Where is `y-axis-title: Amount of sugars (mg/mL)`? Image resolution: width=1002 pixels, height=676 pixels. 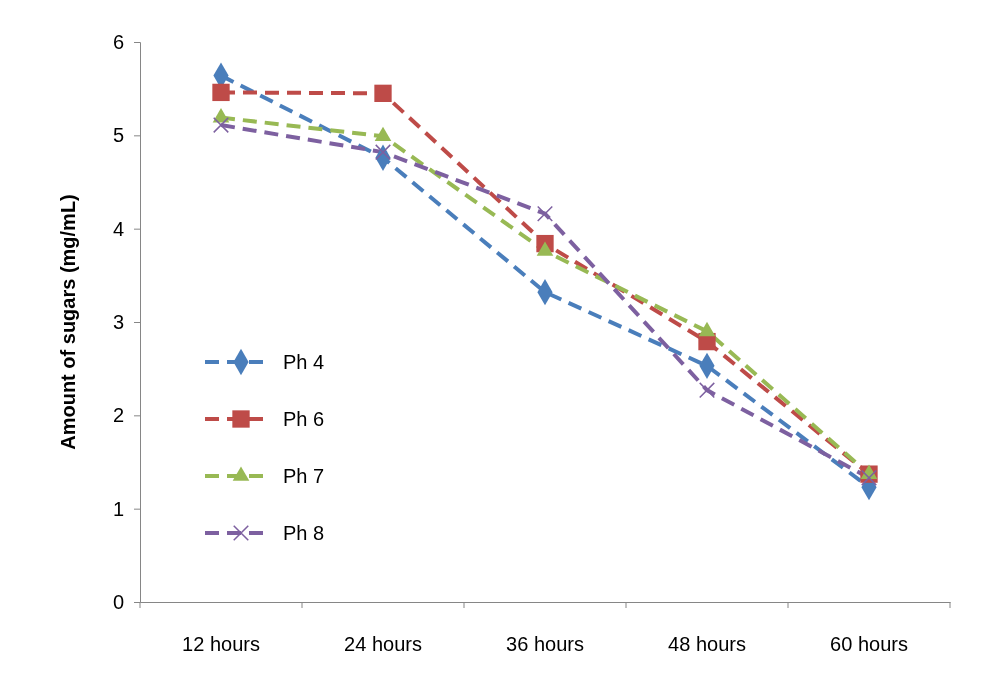
y-axis-title: Amount of sugars (mg/mL) is located at coordinates (68, 322).